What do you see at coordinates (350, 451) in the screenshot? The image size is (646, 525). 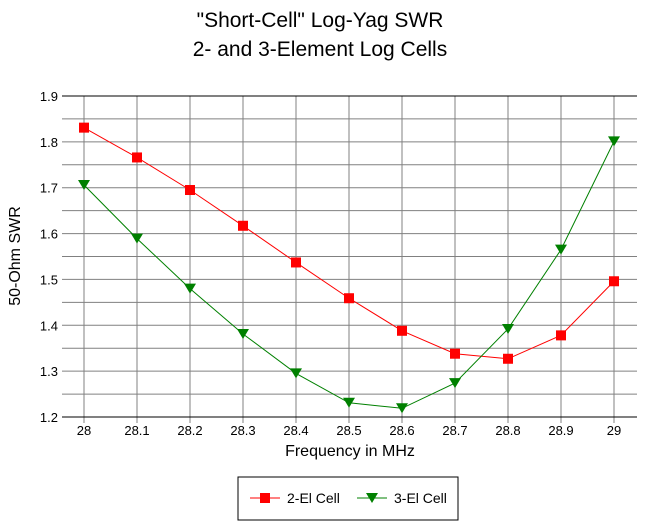 I see `x-axis-label: Frequency in MHz` at bounding box center [350, 451].